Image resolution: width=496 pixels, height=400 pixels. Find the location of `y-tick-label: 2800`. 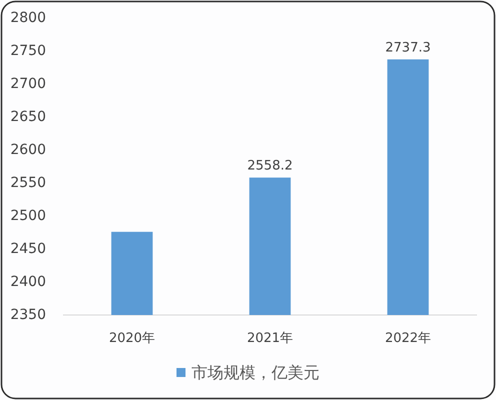

y-tick-label: 2800 is located at coordinates (28, 18).